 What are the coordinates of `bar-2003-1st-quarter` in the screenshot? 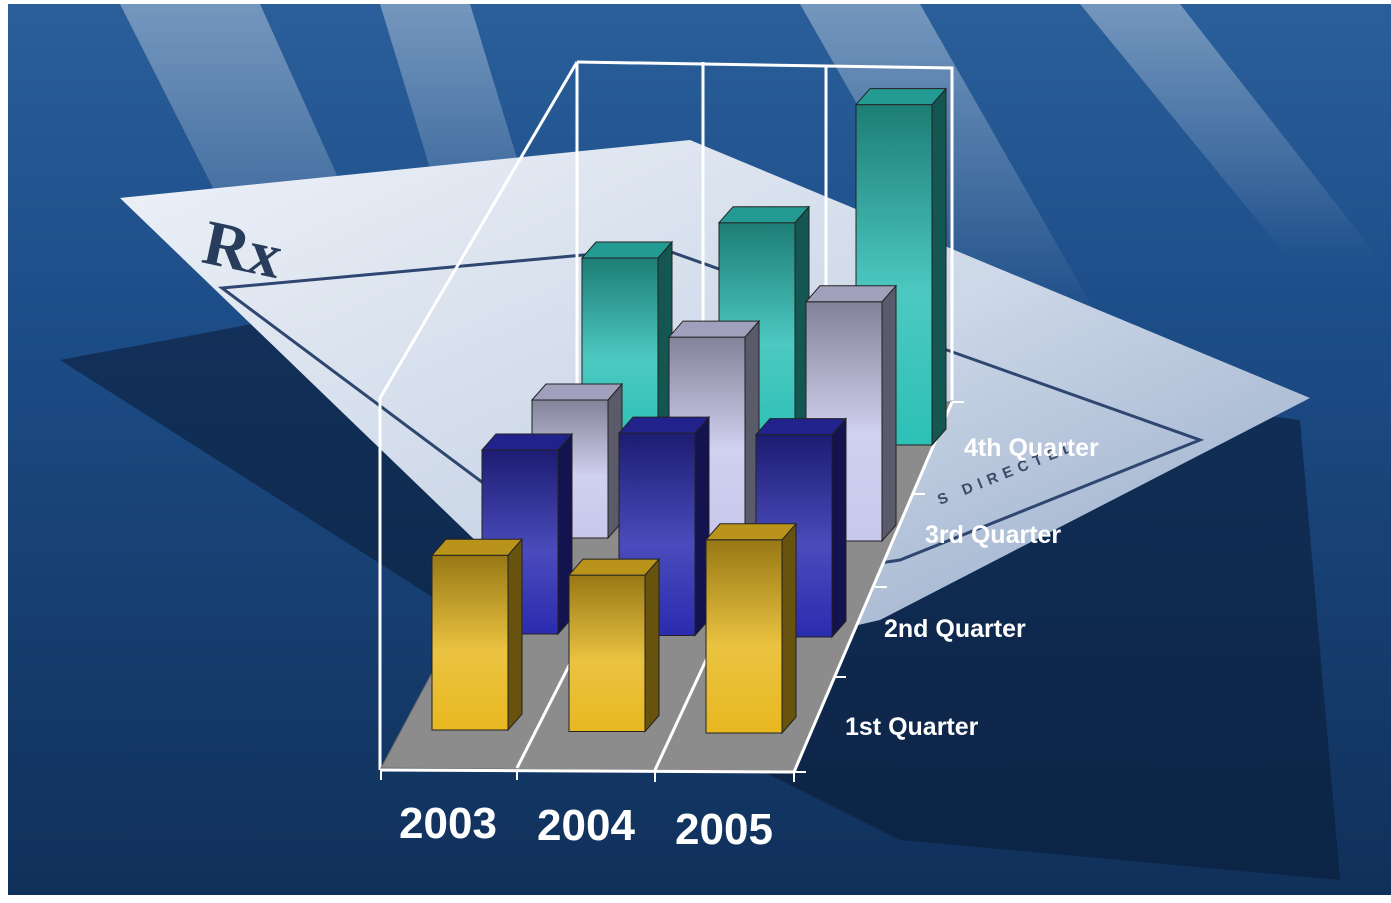 It's located at (477, 634).